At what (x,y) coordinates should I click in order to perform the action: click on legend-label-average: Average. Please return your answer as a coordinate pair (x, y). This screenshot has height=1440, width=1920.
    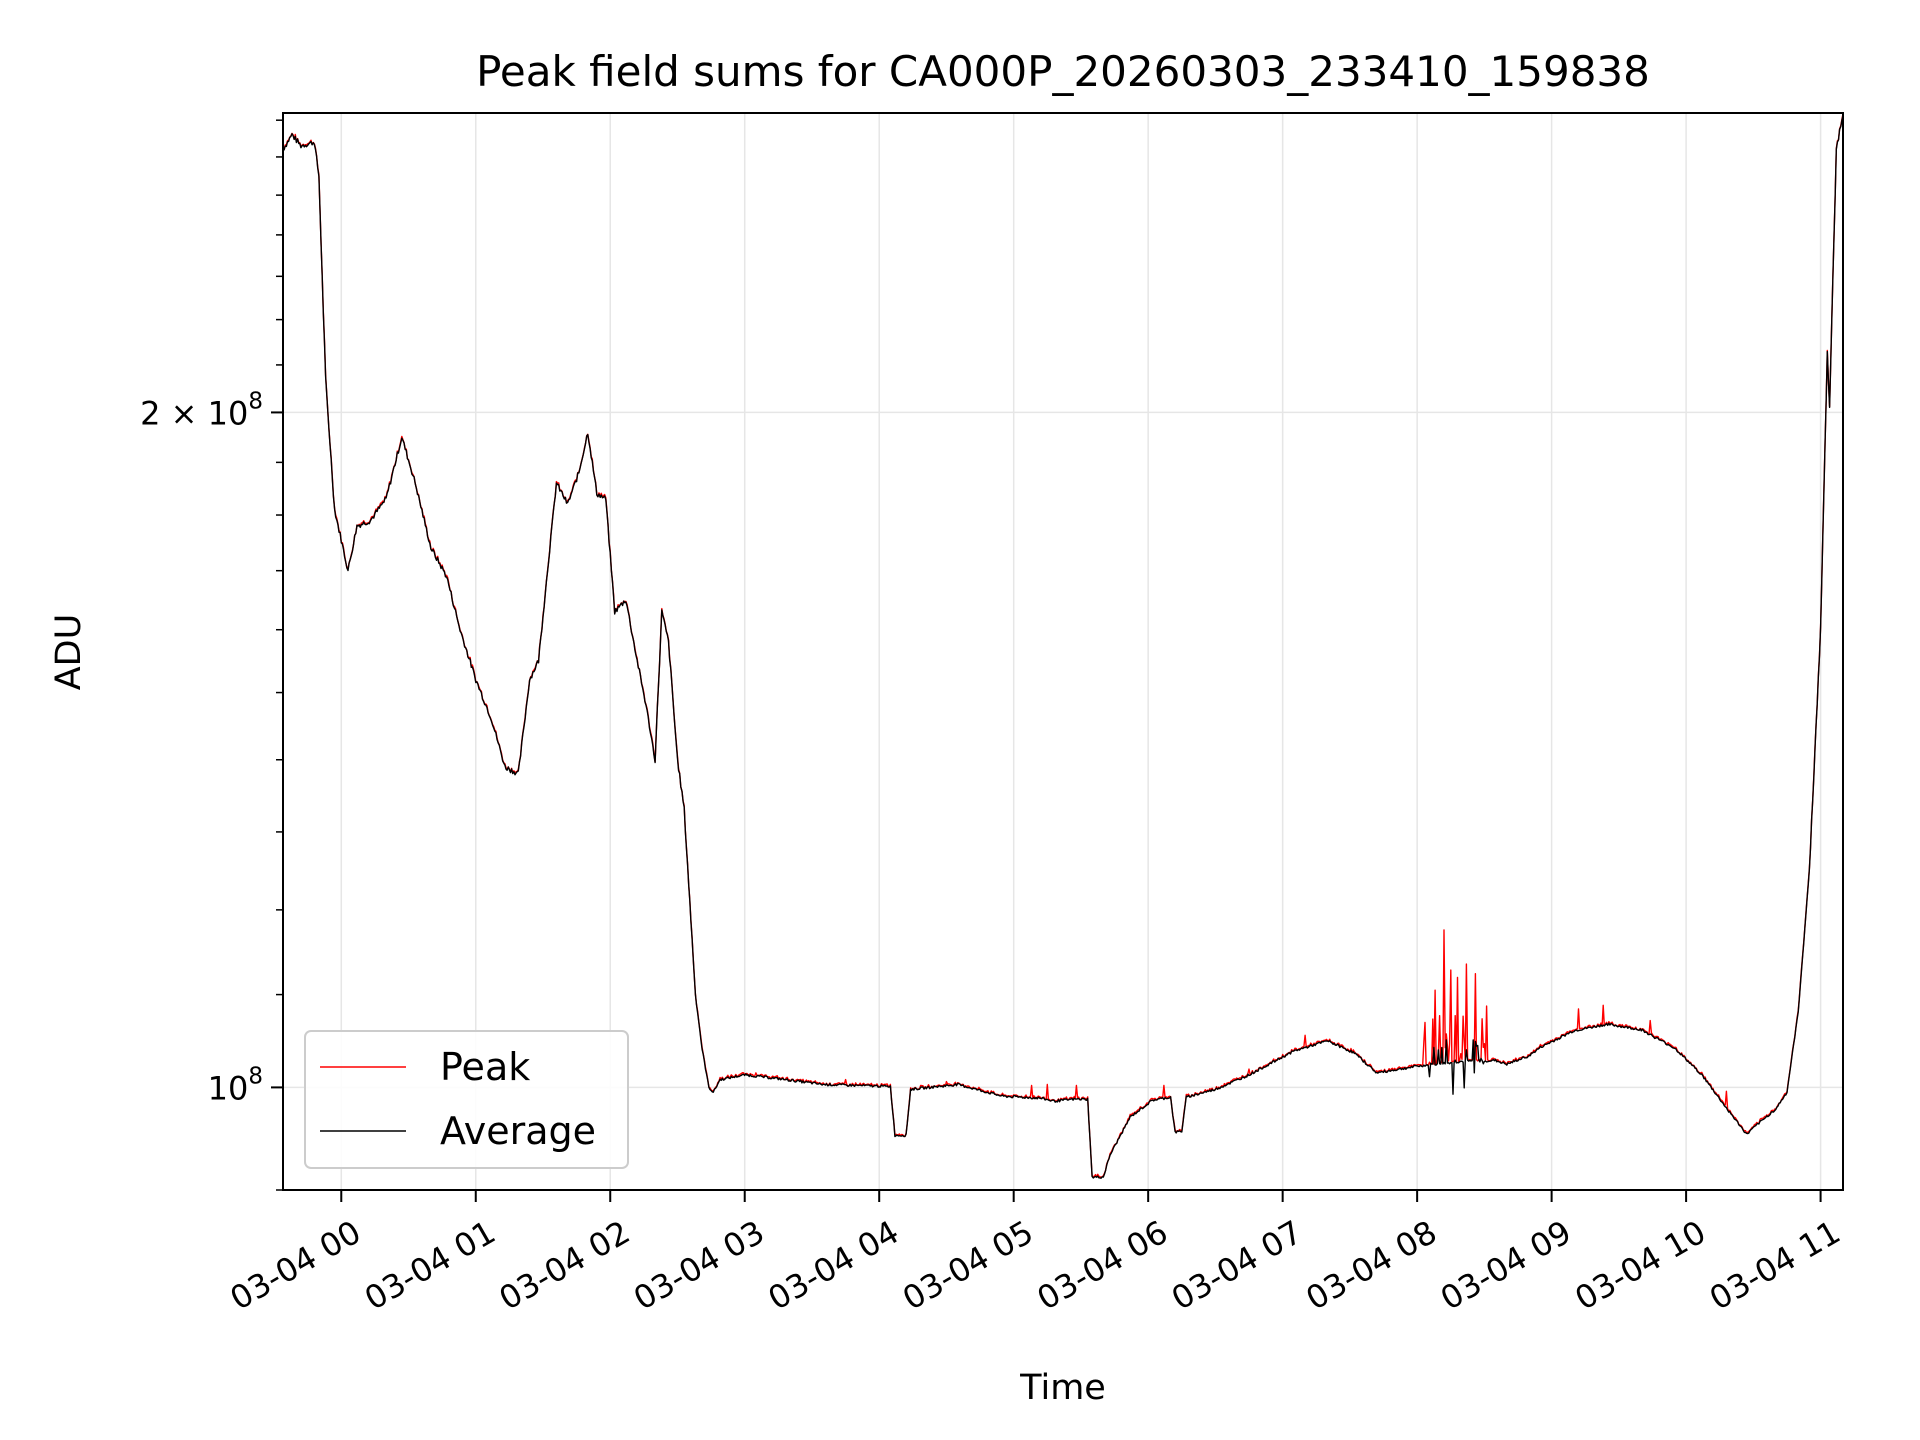
    Looking at the image, I should click on (518, 1131).